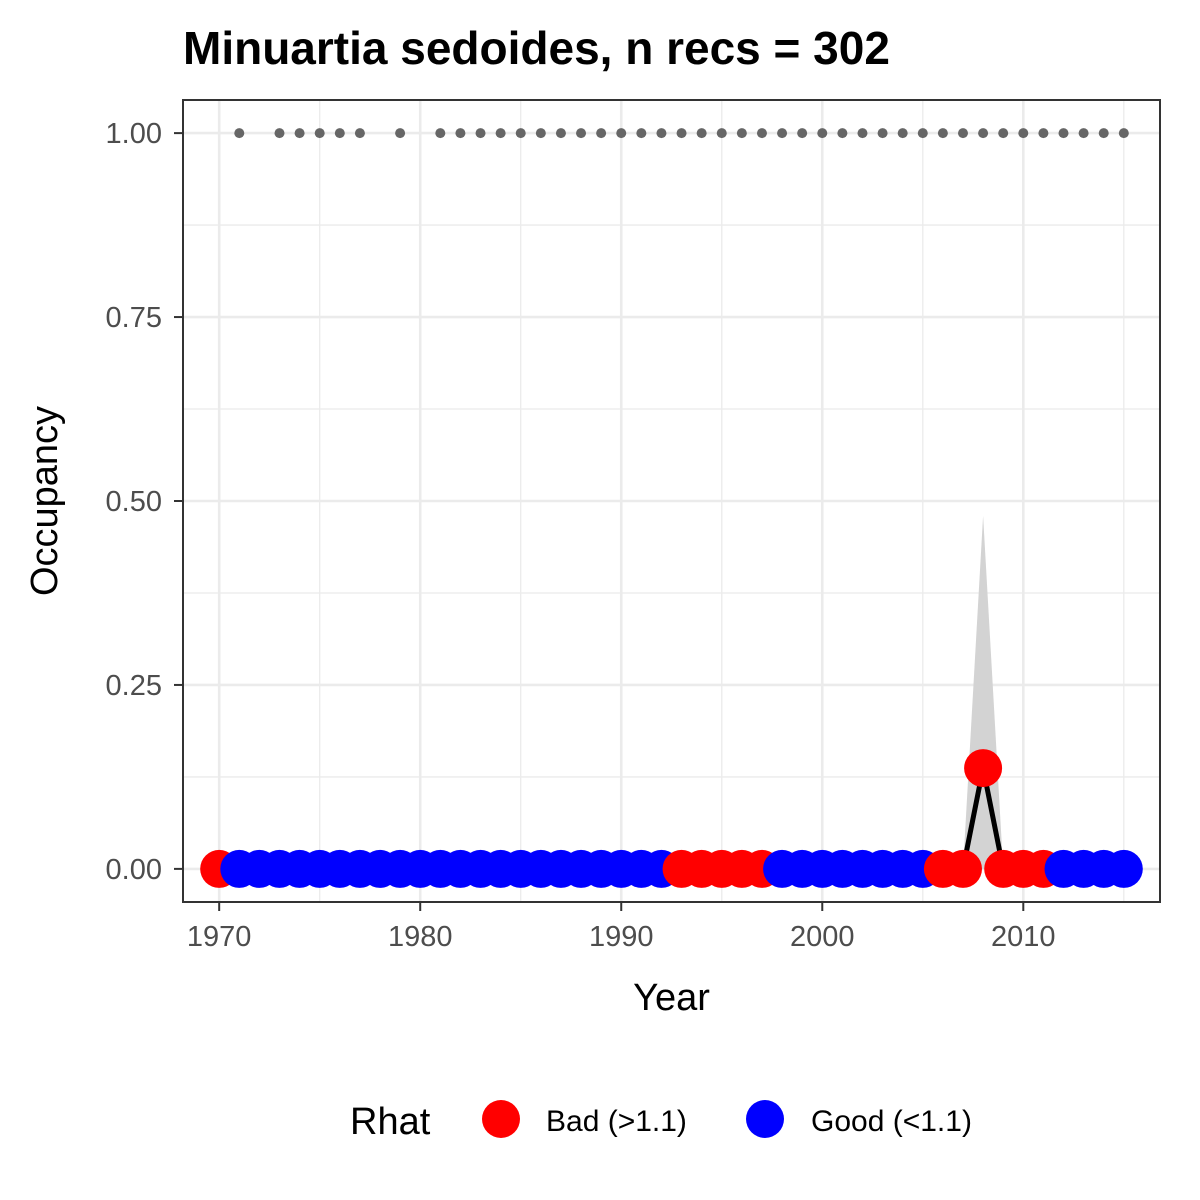 Image resolution: width=1200 pixels, height=1200 pixels. Describe the element at coordinates (891, 1121) in the screenshot. I see `legend-label-good: Good (<1.1)` at that location.